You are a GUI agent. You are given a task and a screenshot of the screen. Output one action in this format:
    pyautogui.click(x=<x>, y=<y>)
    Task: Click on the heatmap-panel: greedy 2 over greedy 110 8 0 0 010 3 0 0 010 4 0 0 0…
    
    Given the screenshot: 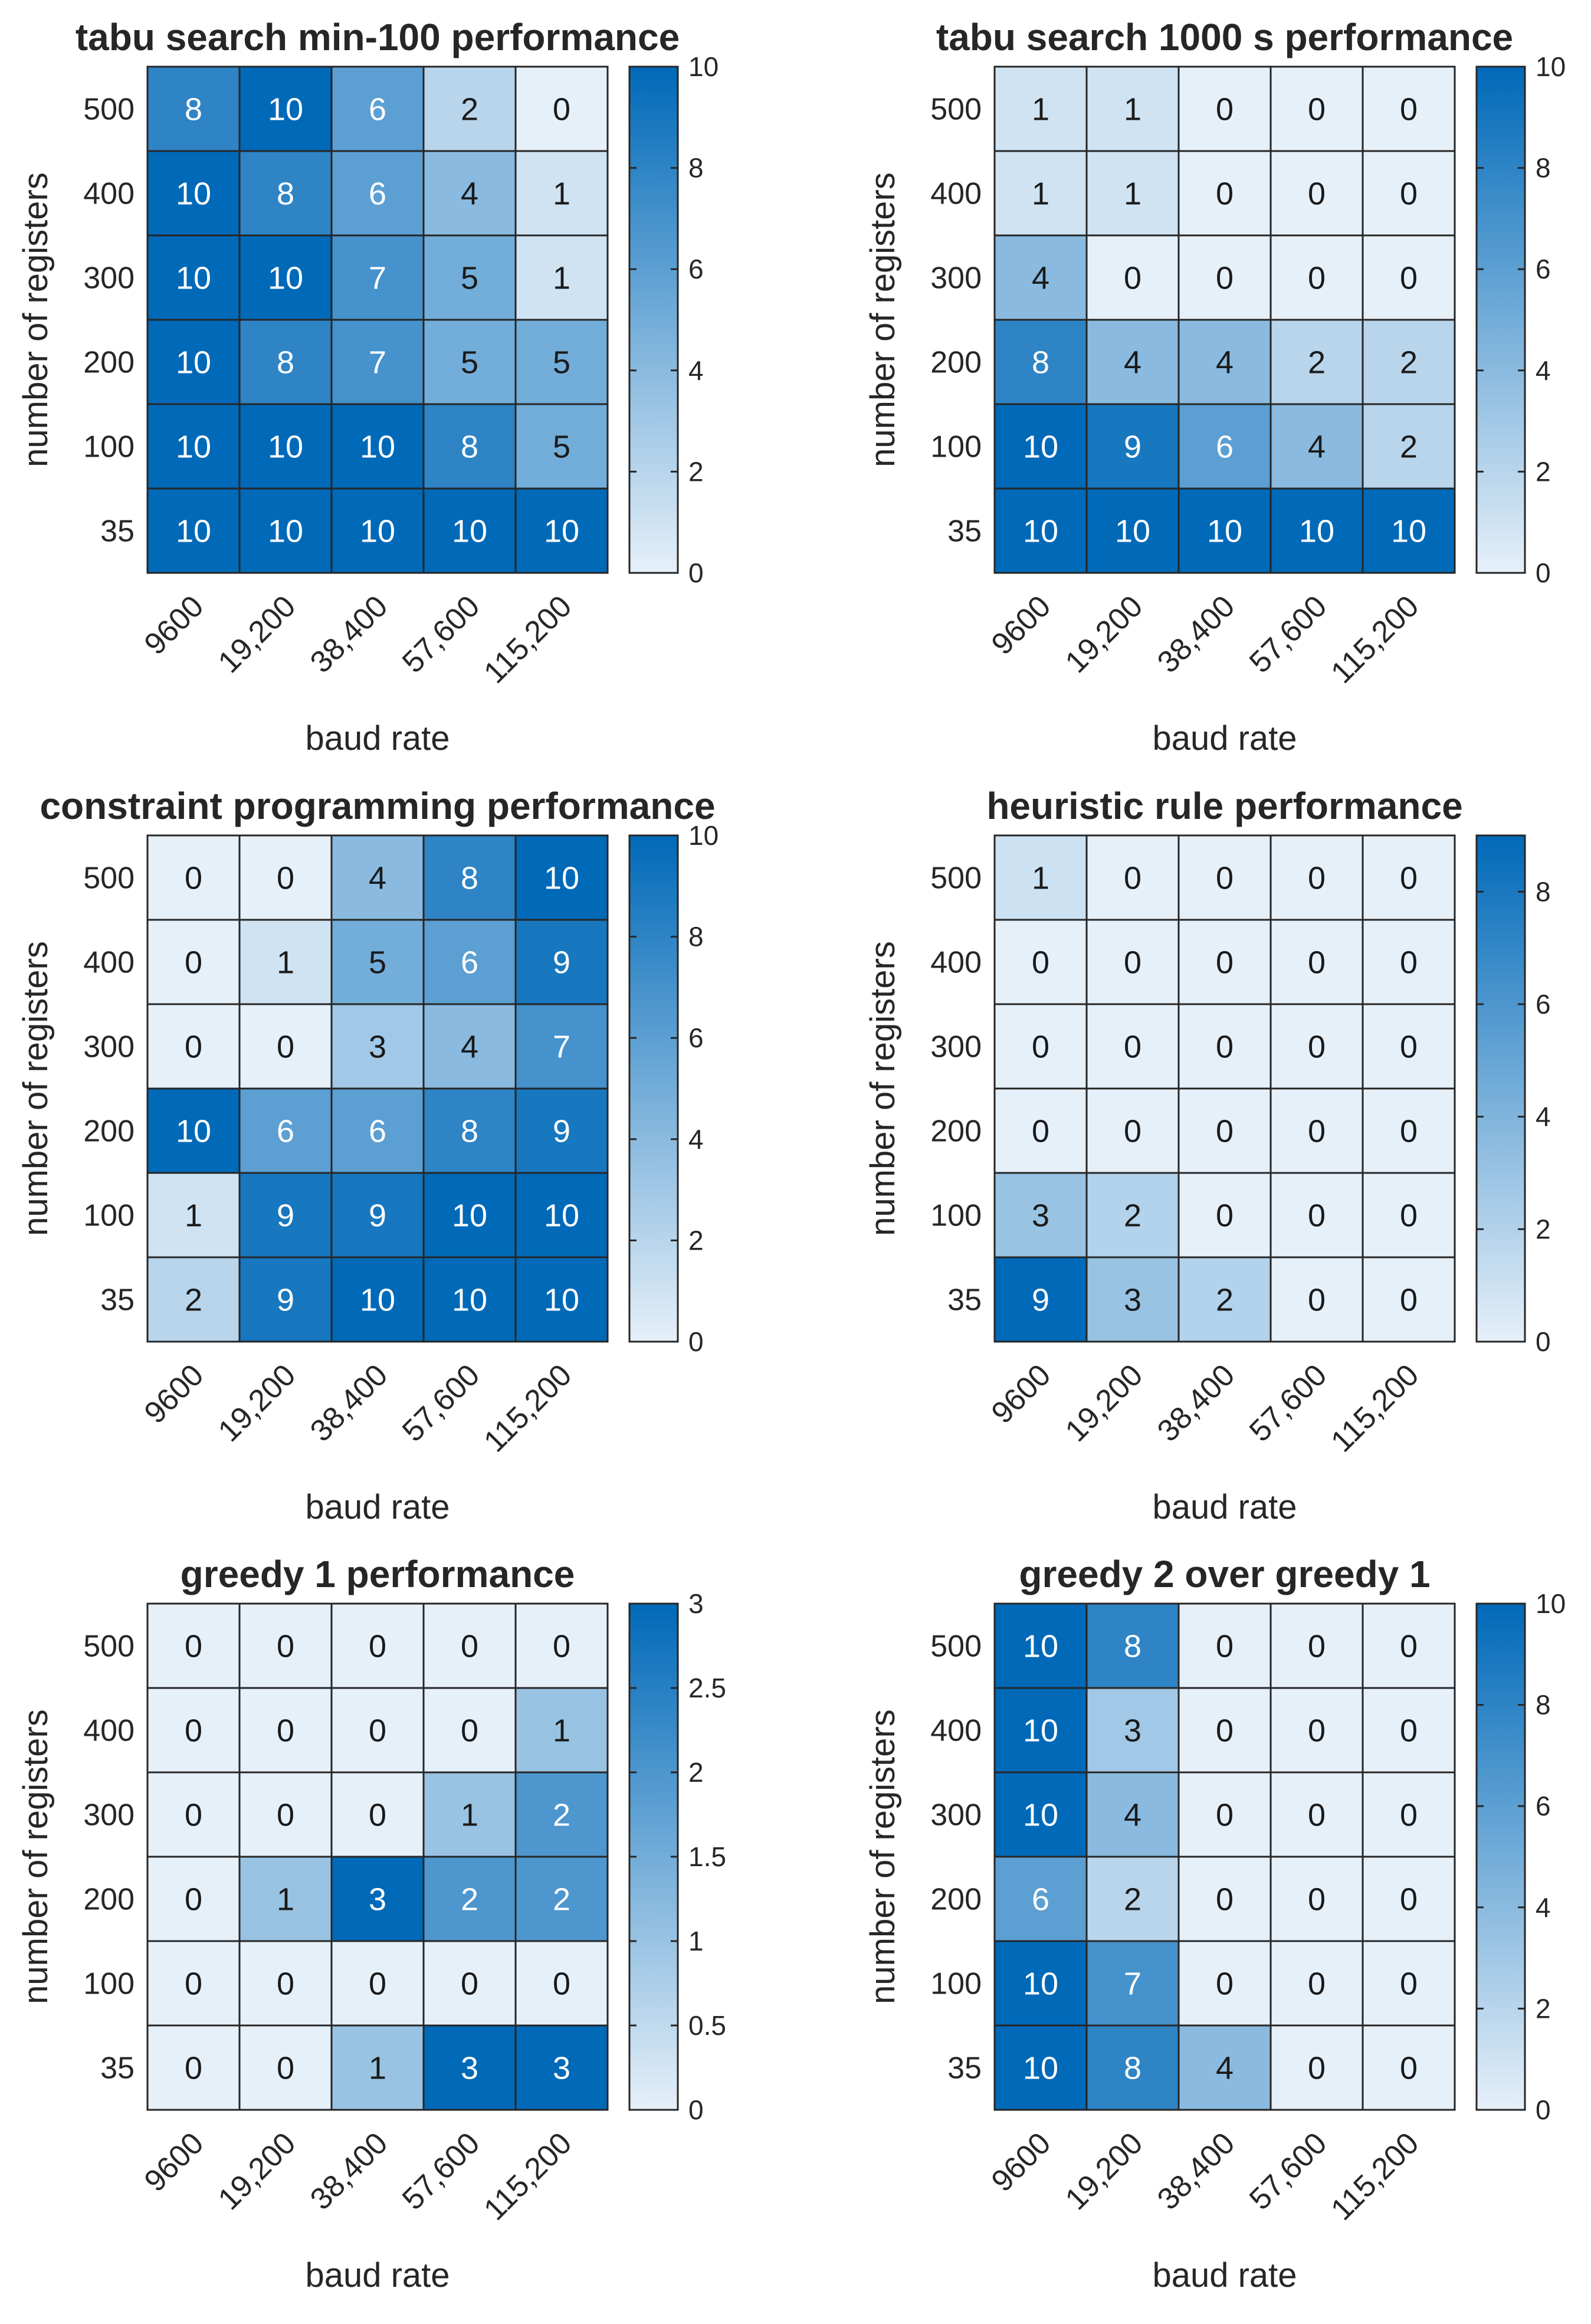 What is the action you would take?
    pyautogui.click(x=1215, y=1924)
    